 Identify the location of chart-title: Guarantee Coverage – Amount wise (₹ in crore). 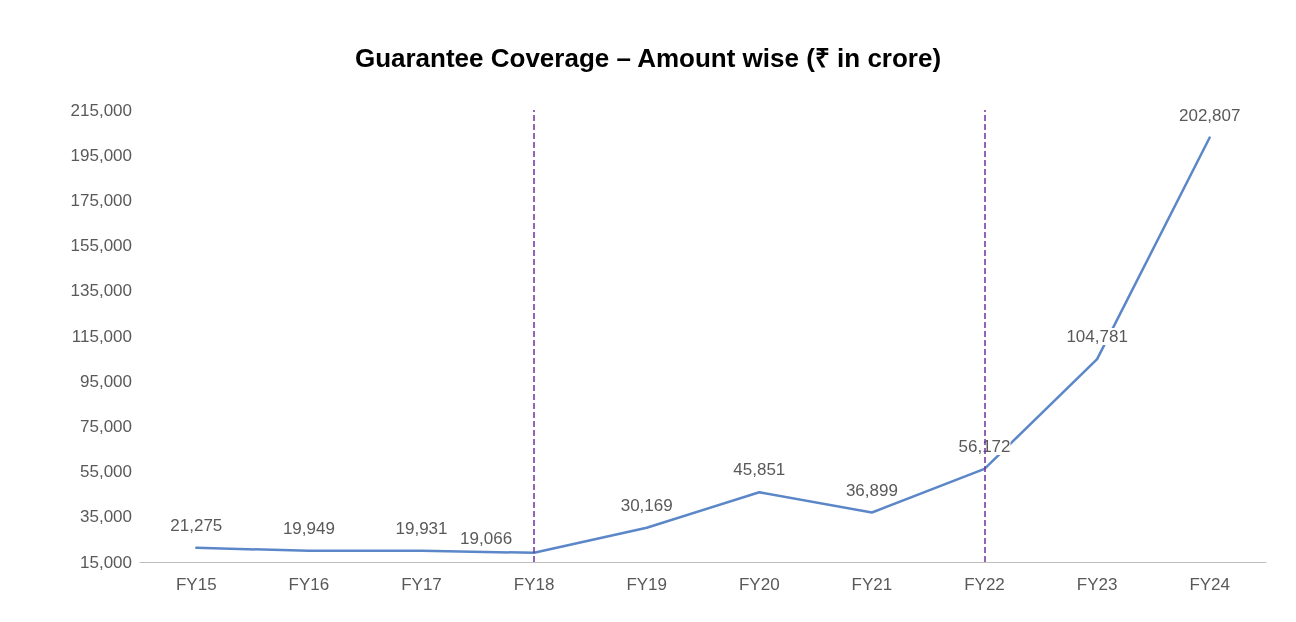
(648, 58).